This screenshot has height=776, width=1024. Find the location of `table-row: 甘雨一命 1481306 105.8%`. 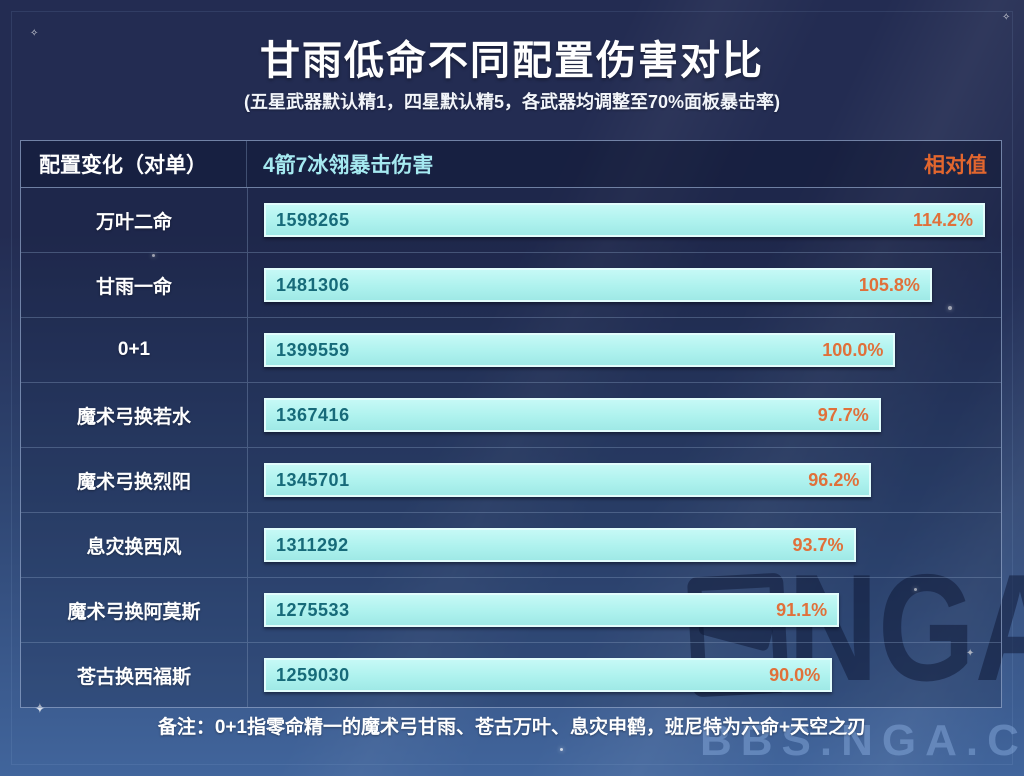

table-row: 甘雨一命 1481306 105.8% is located at coordinates (511, 284).